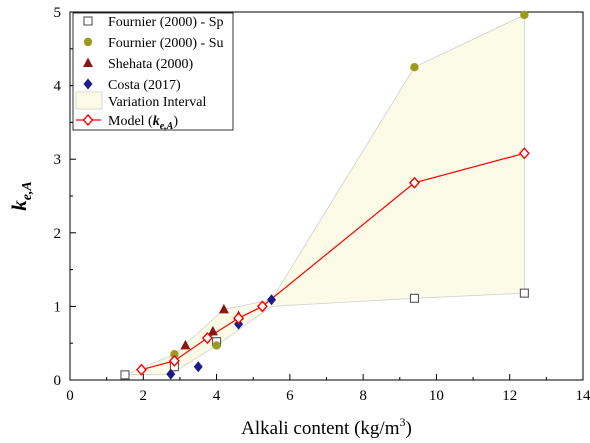 The height and width of the screenshot is (443, 590). What do you see at coordinates (166, 43) in the screenshot?
I see `legend-label: Fournier (2000) - Su` at bounding box center [166, 43].